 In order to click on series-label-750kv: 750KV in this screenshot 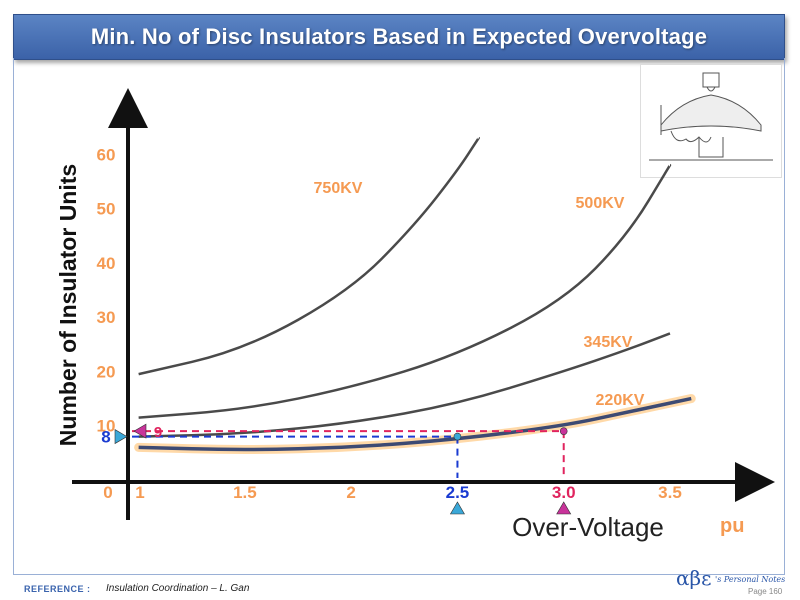, I will do `click(338, 188)`.